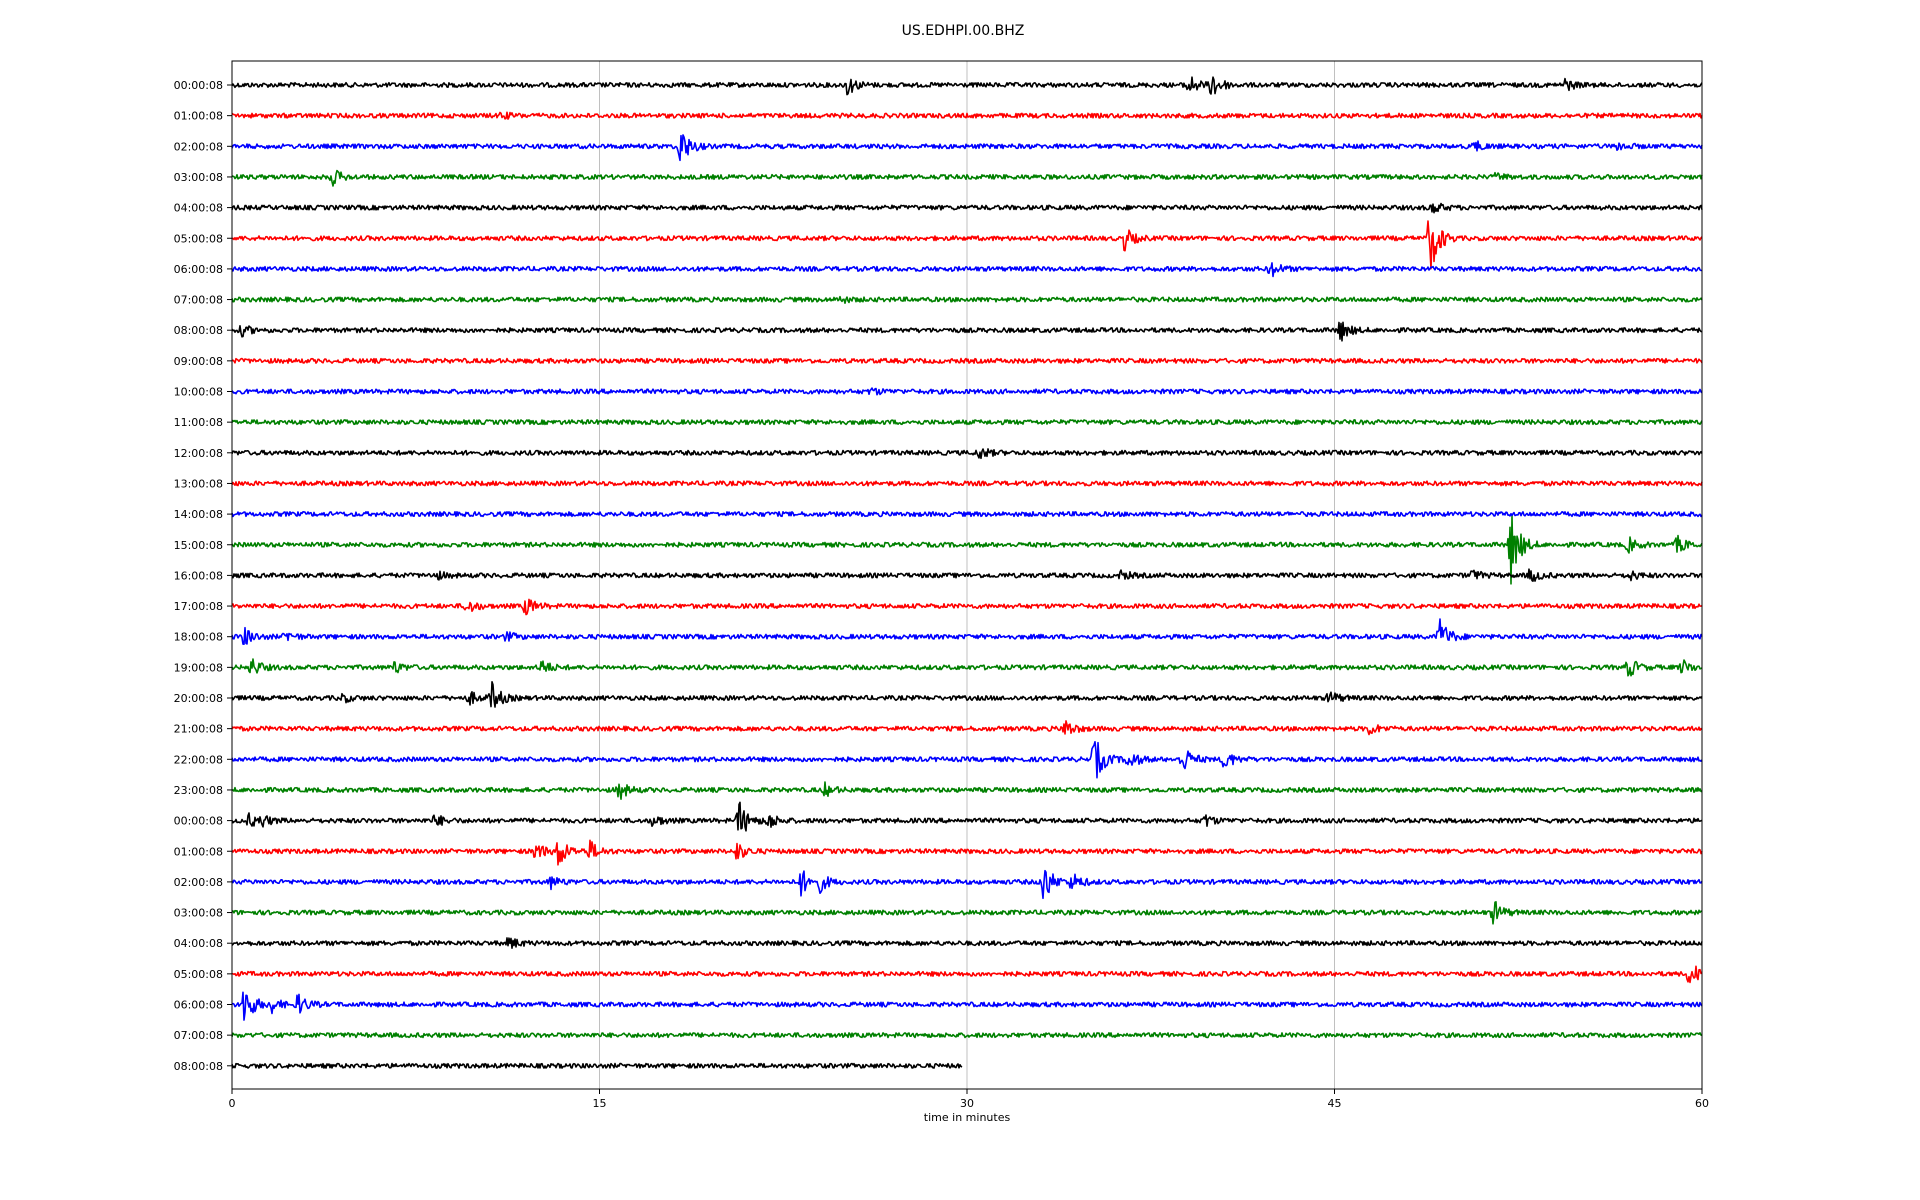 This screenshot has height=1200, width=1920. Describe the element at coordinates (198, 637) in the screenshot. I see `row-time-label: 18:00:08` at that location.